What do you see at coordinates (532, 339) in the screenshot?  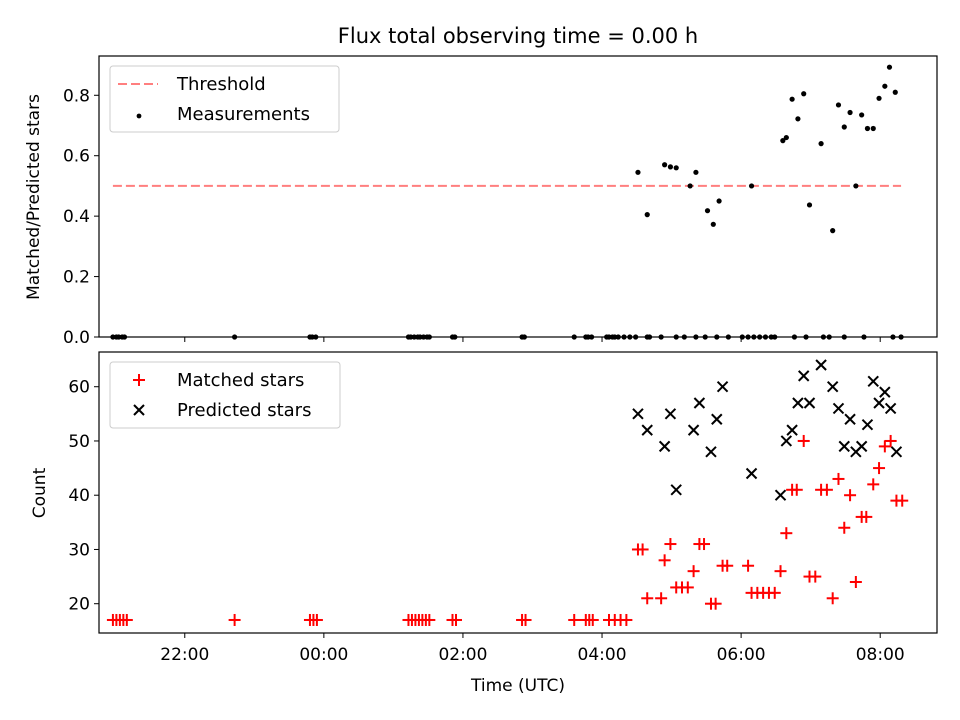 I see `ratio-x-ticks` at bounding box center [532, 339].